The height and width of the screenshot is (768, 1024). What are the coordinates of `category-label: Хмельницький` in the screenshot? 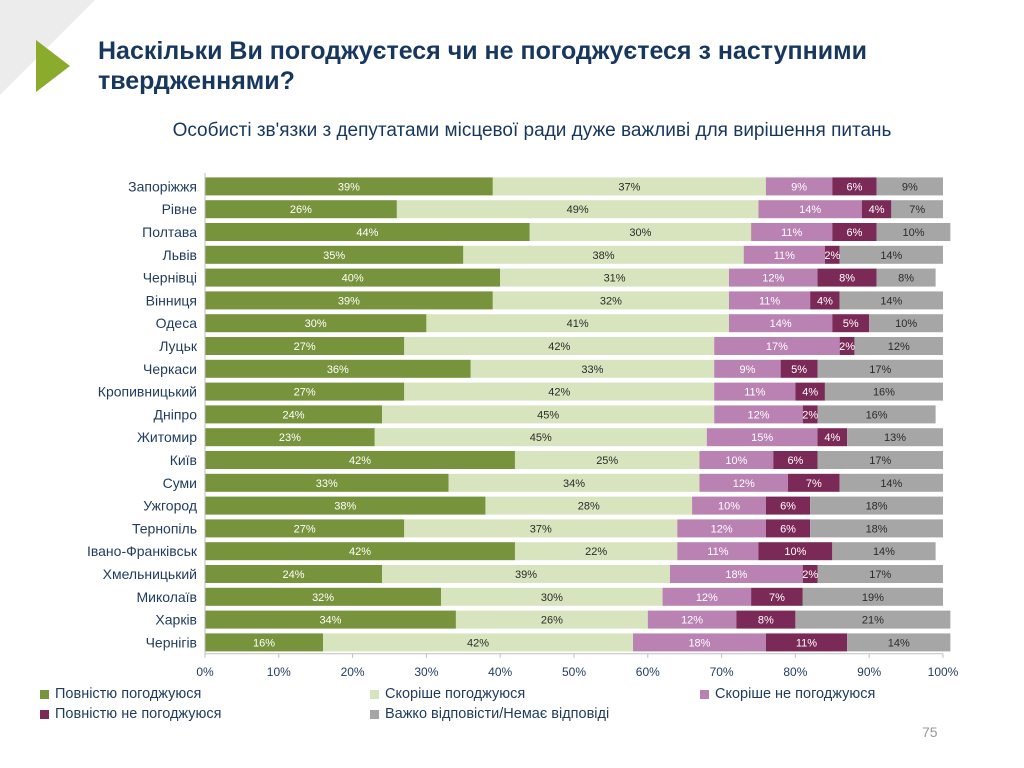 It's located at (150, 574).